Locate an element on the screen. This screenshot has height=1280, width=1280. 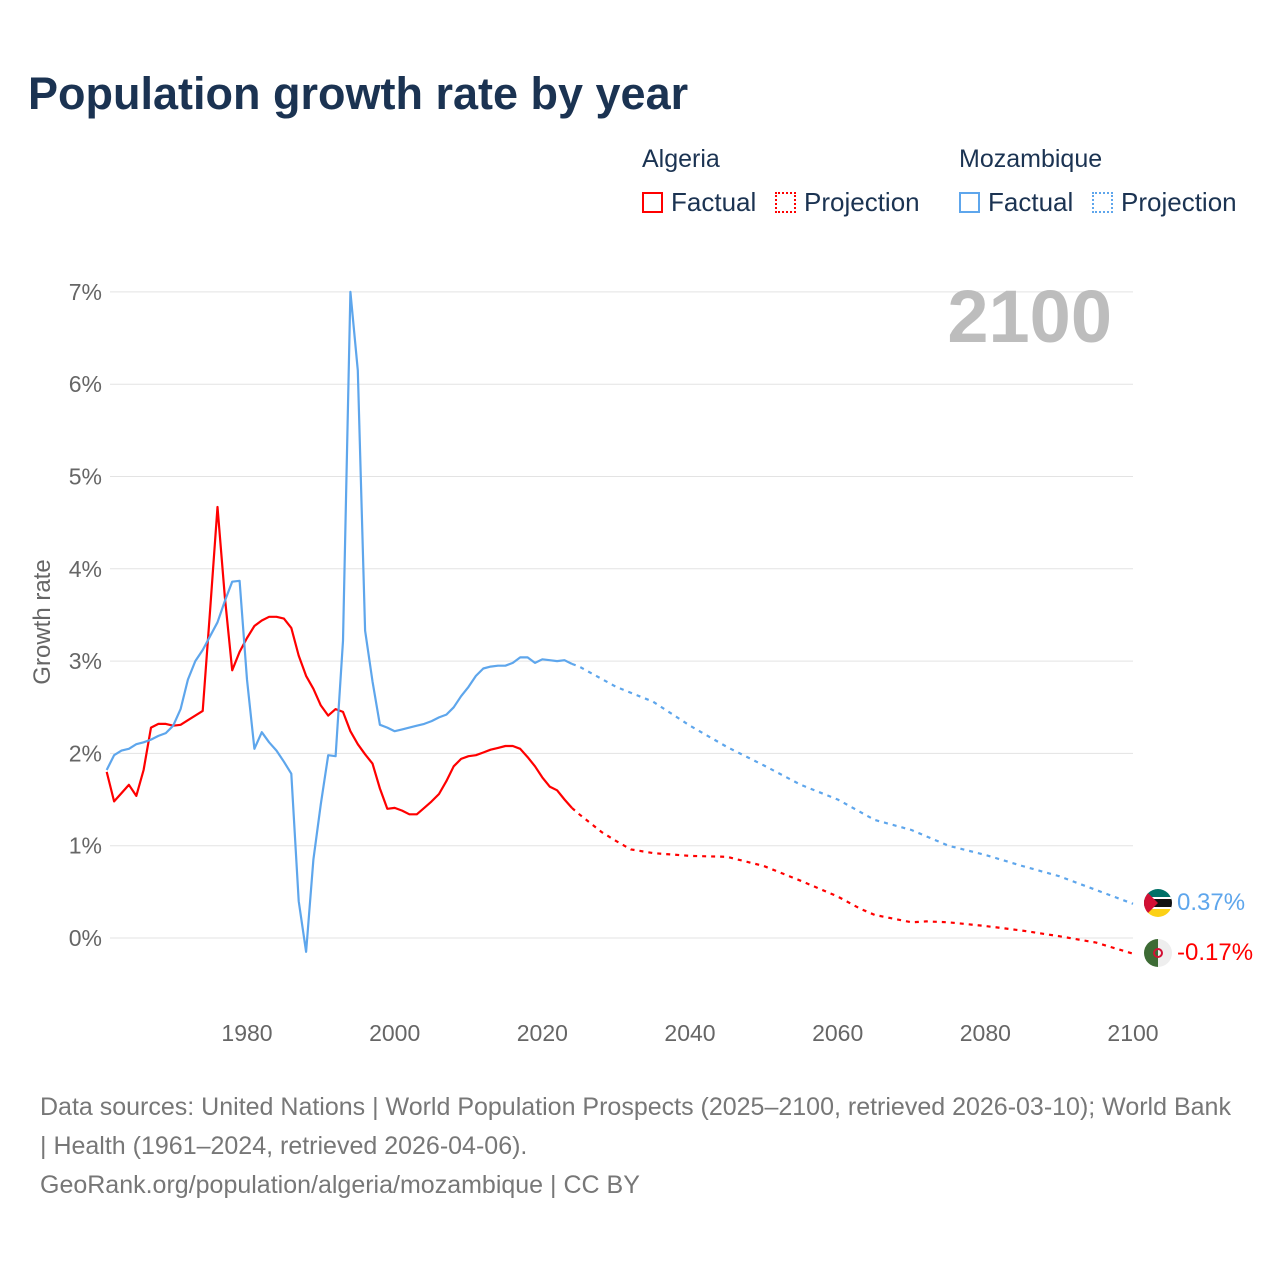
legend-algeria-projection: Projection is located at coordinates (847, 202).